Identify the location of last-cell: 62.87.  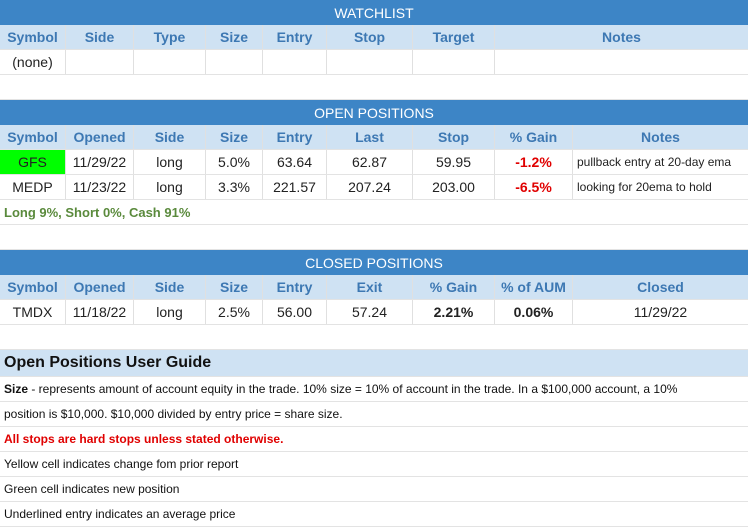
(370, 162).